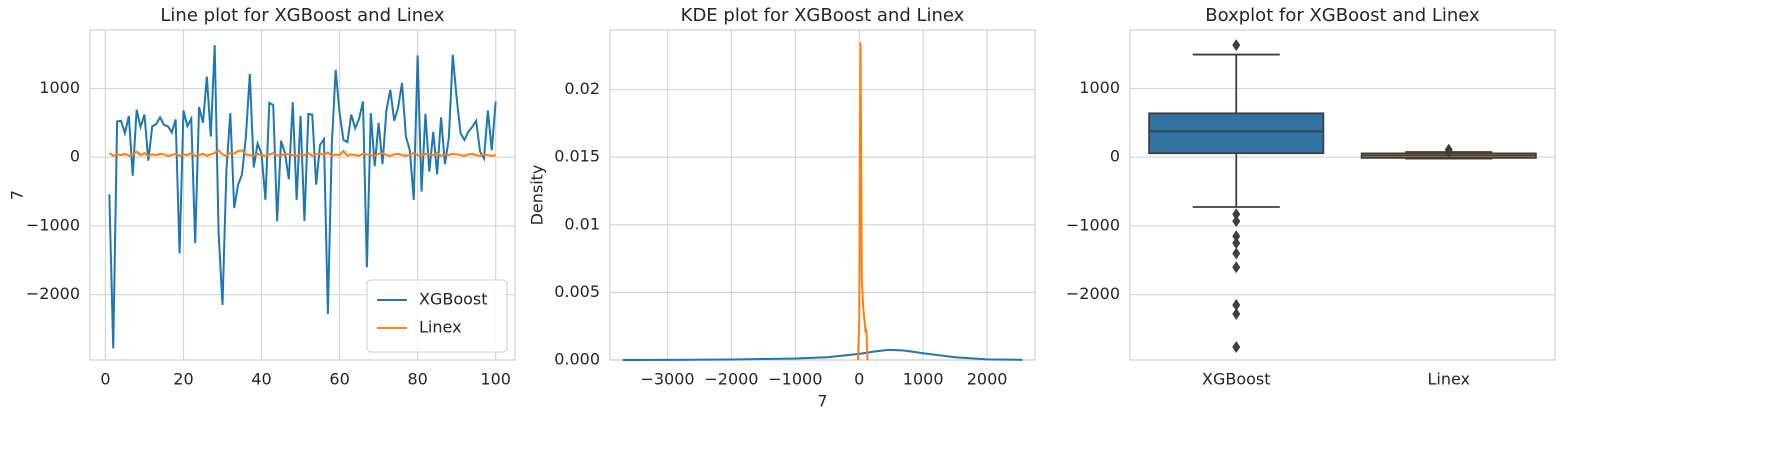 The image size is (1775, 475). Describe the element at coordinates (440, 327) in the screenshot. I see `legend-label: Linex` at that location.